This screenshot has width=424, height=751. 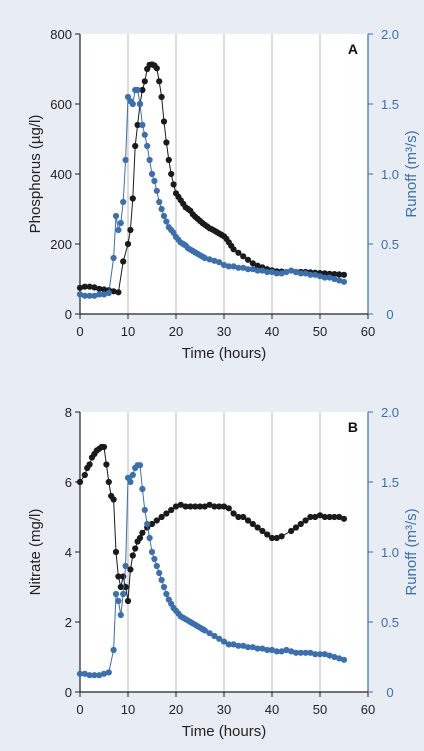 What do you see at coordinates (390, 482) in the screenshot?
I see `panel-b-y-right-tick-label: 1.5` at bounding box center [390, 482].